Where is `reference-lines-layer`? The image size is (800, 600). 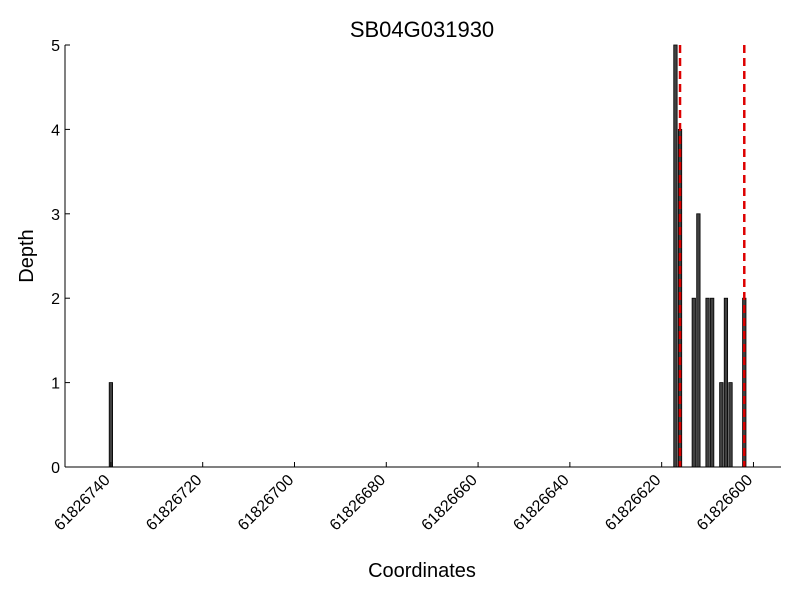 reference-lines-layer is located at coordinates (712, 256).